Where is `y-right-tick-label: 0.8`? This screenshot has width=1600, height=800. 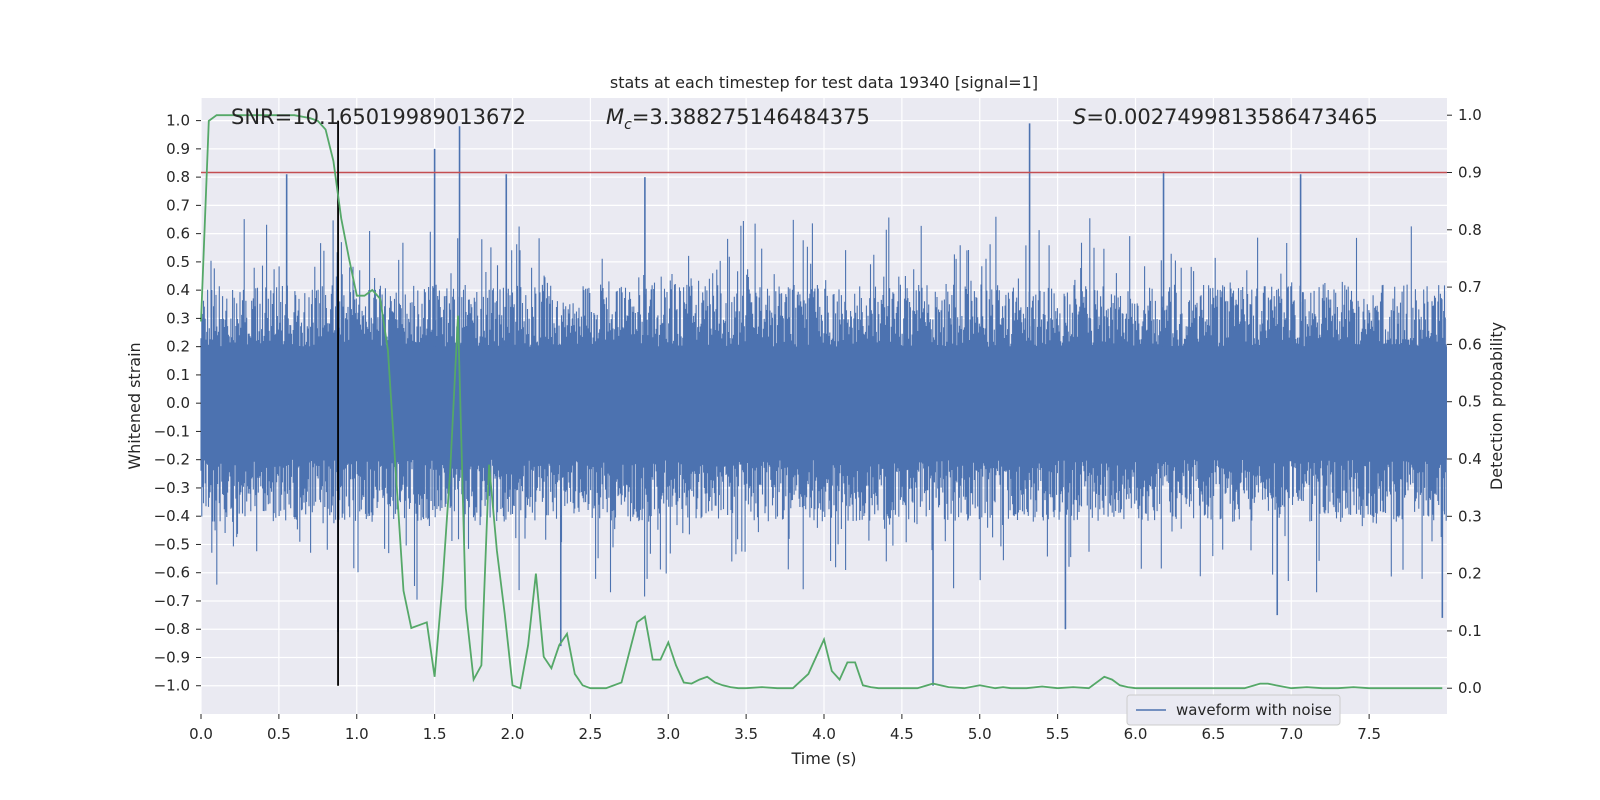
y-right-tick-label: 0.8 is located at coordinates (1470, 230).